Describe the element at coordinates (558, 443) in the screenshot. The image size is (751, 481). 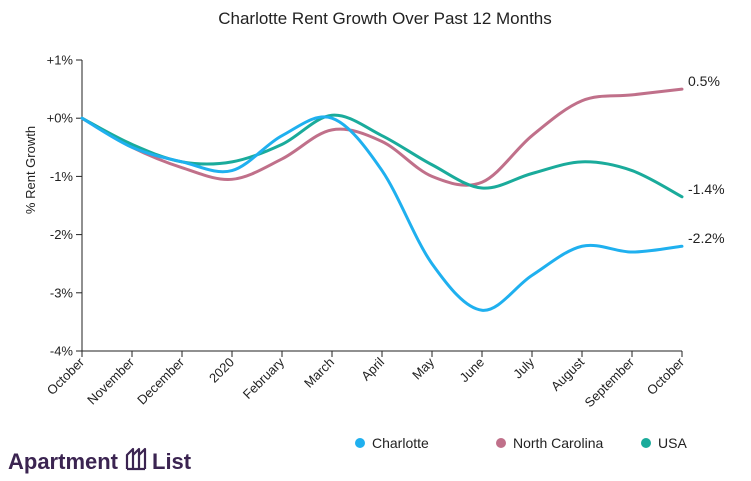
I see `legend-label-north-carolina: North Carolina` at that location.